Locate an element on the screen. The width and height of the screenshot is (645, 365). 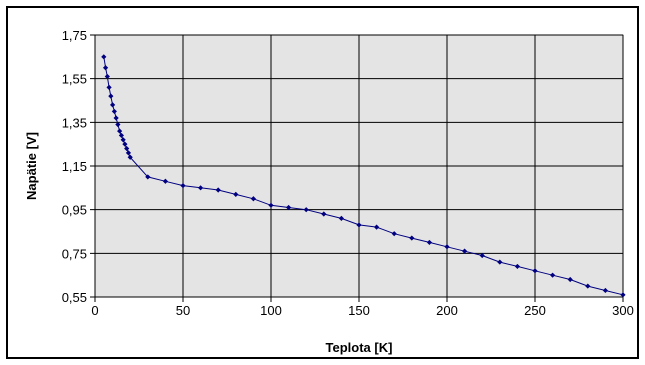
y-tick-label-2: 0,95 is located at coordinates (74, 210).